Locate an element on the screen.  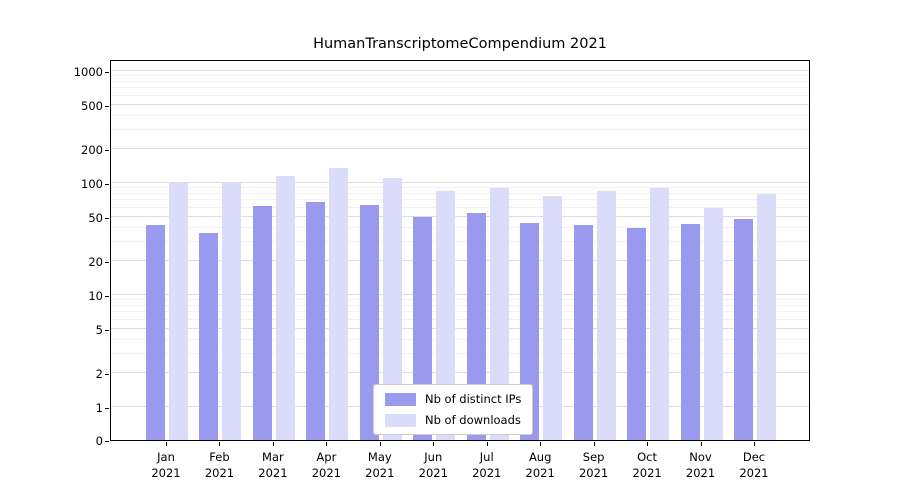
x-tick-month: Aug is located at coordinates (540, 457).